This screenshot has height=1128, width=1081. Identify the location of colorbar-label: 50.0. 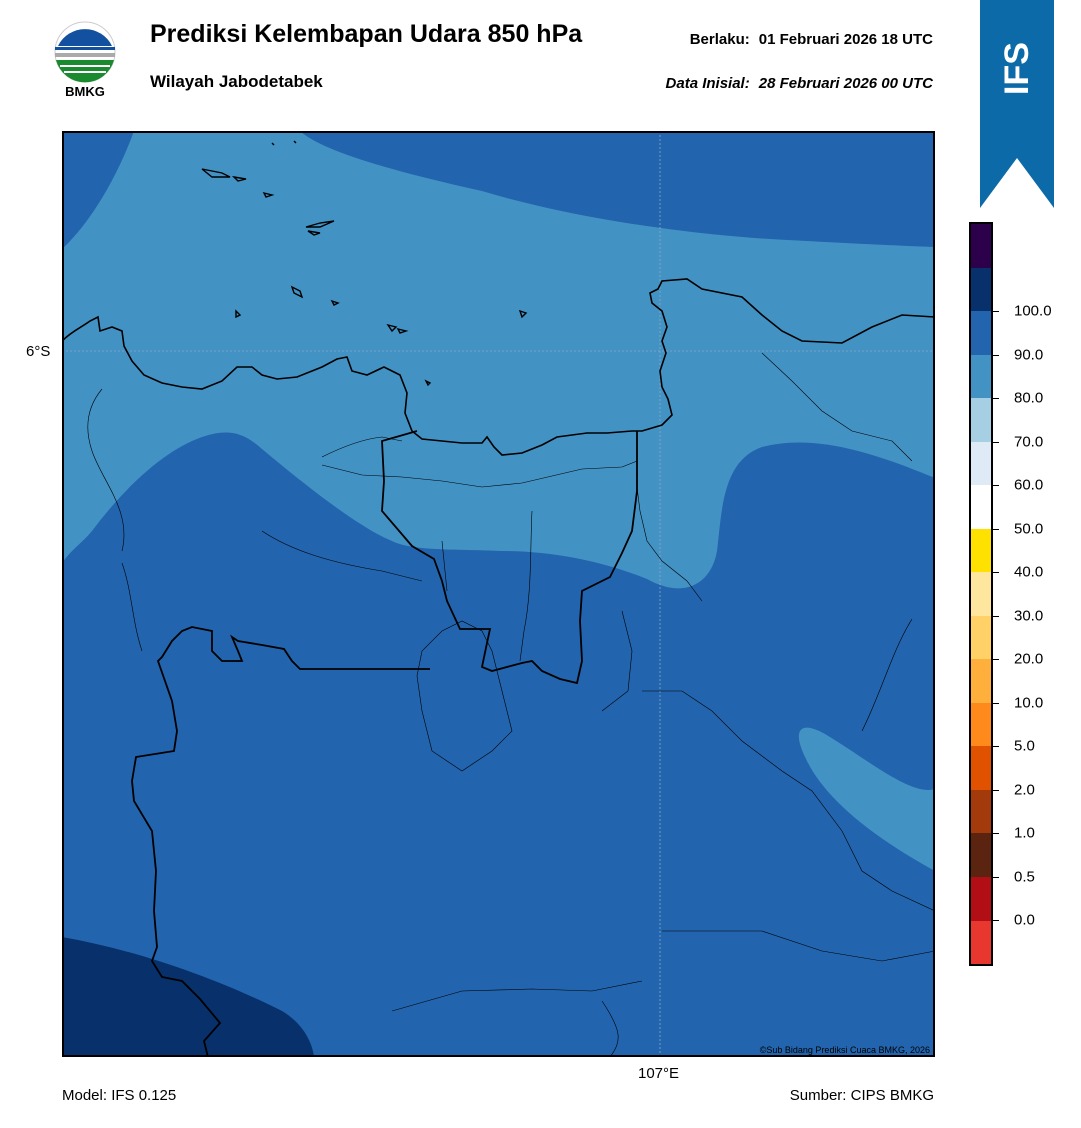
(1029, 529).